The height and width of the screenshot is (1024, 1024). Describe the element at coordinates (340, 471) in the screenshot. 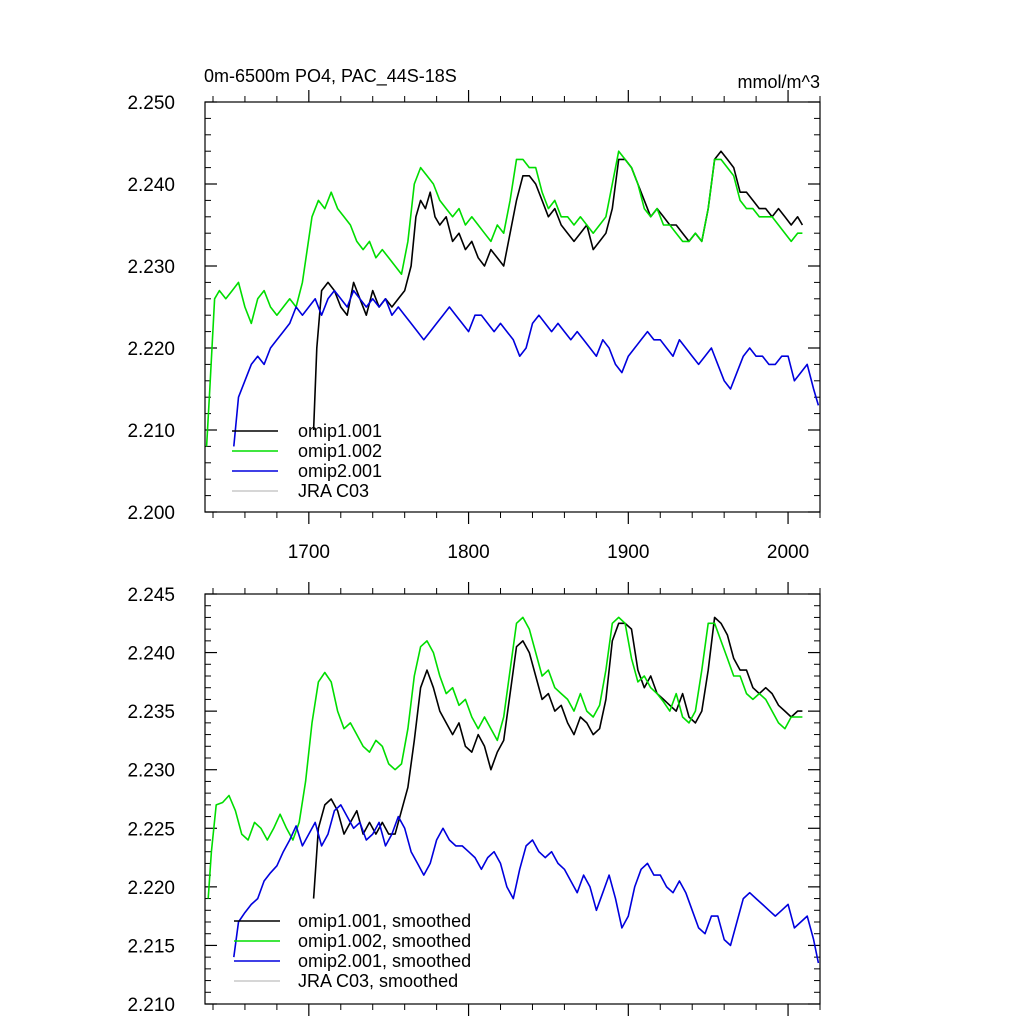

I see `legend-label: omip2.001` at that location.